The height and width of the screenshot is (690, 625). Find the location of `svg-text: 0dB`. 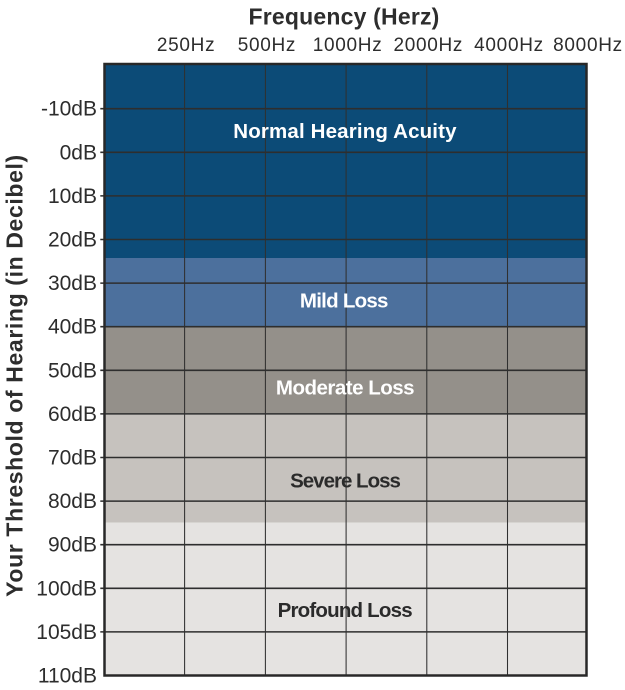

svg-text: 0dB is located at coordinates (78, 152).